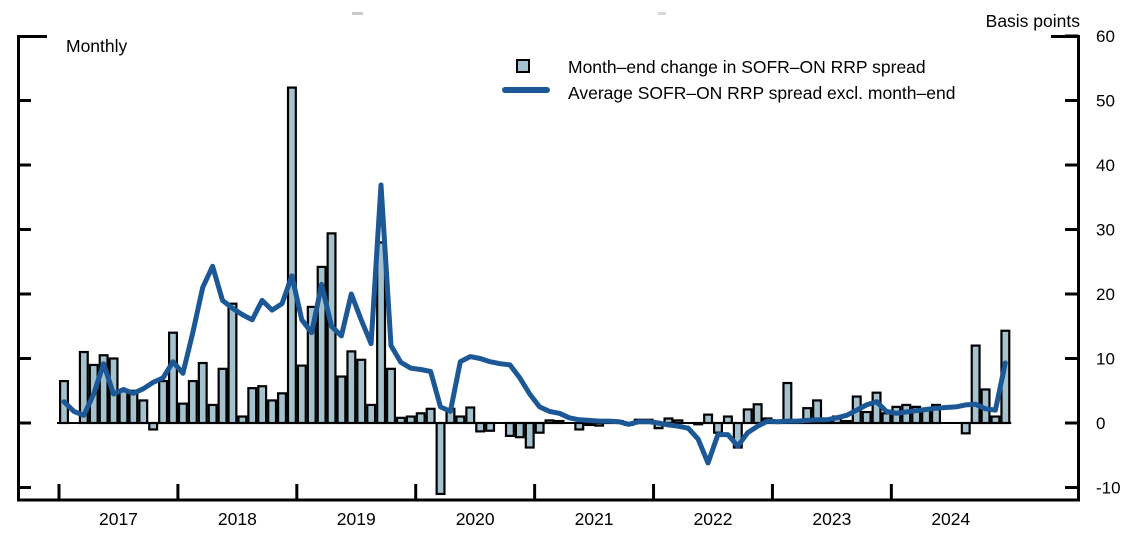 This screenshot has height=536, width=1145. Describe the element at coordinates (594, 519) in the screenshot. I see `x-tick-label-2021: 2021` at that location.